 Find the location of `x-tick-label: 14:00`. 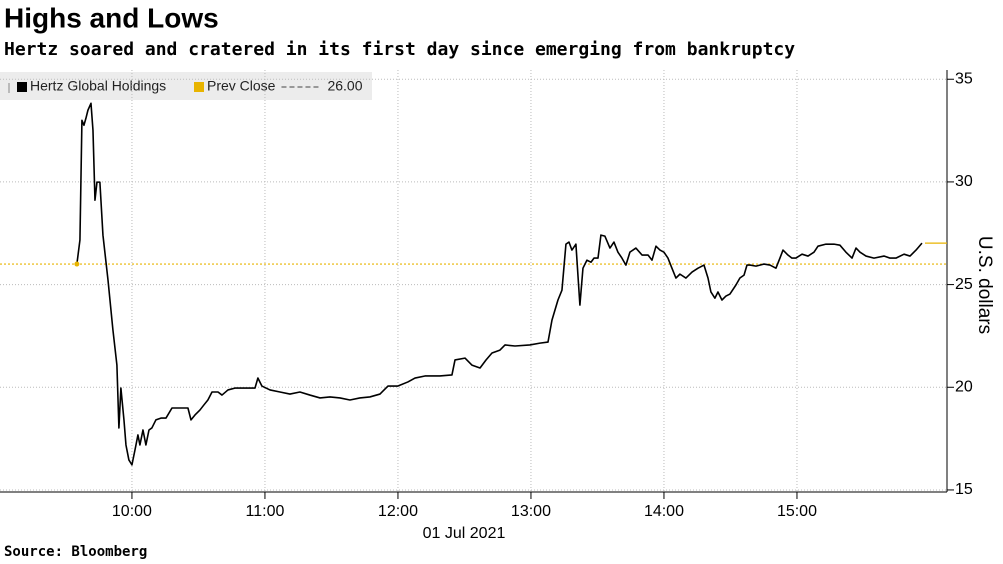

x-tick-label: 14:00 is located at coordinates (664, 511).